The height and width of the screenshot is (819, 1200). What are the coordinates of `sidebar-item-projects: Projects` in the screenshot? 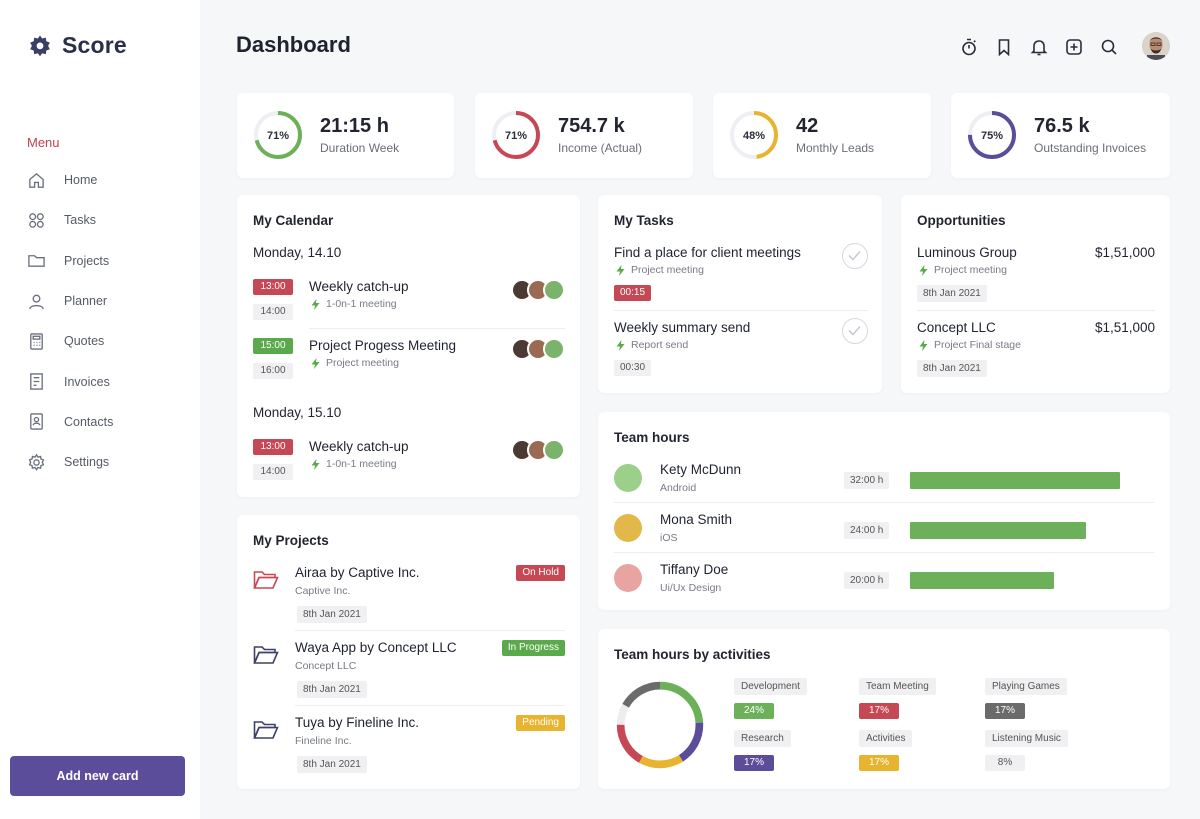 It's located at (112, 261).